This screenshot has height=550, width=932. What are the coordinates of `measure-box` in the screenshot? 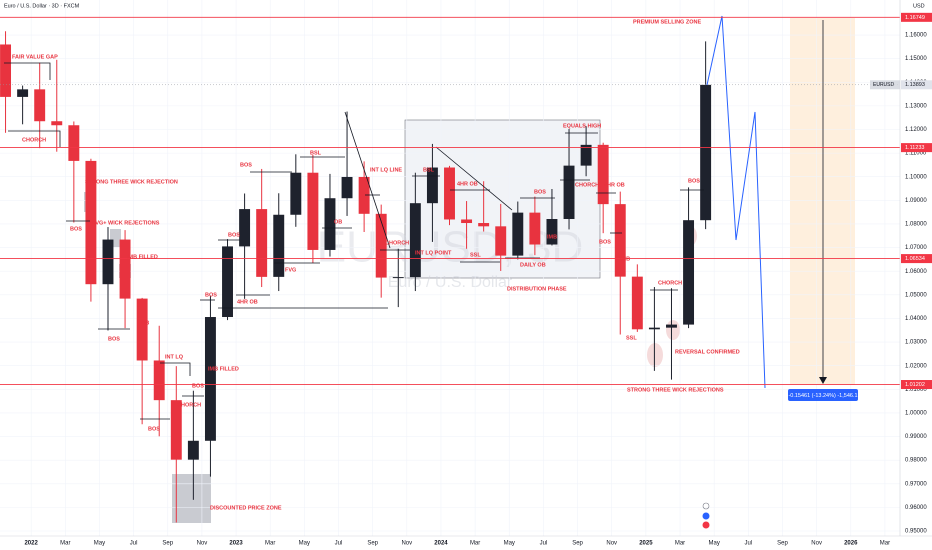 It's located at (823, 395).